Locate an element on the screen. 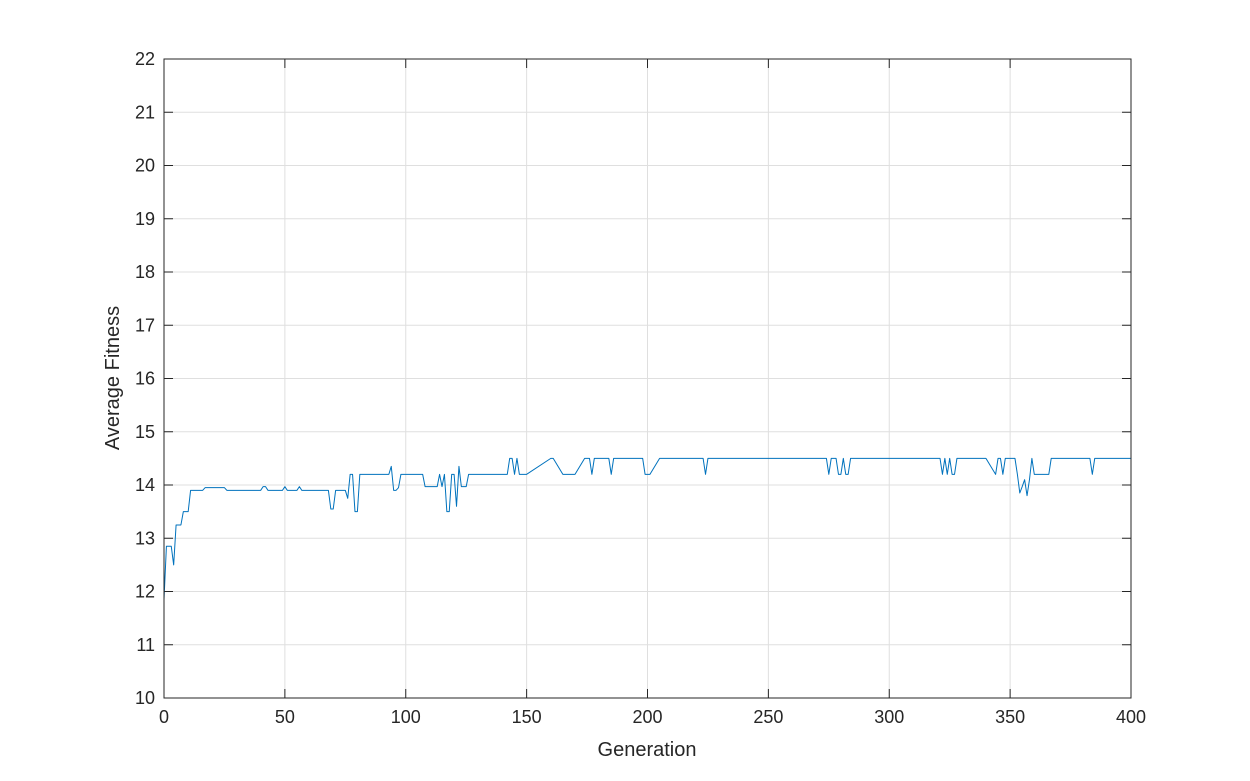  x-tick-label: 400 is located at coordinates (1131, 717).